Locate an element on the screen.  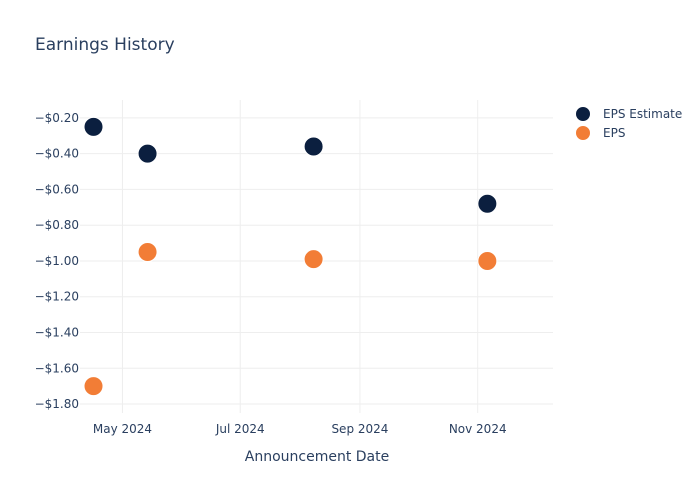
legend-item: EPS is located at coordinates (600, 133).